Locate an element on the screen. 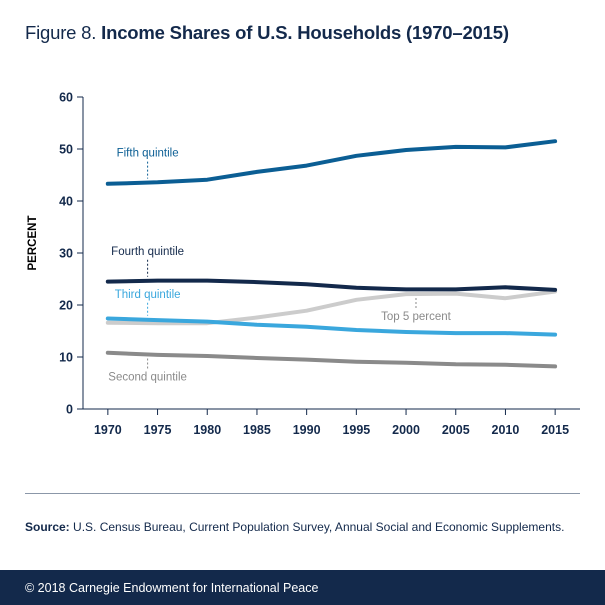 This screenshot has height=605, width=605. y-tick-label: 0 is located at coordinates (69, 410).